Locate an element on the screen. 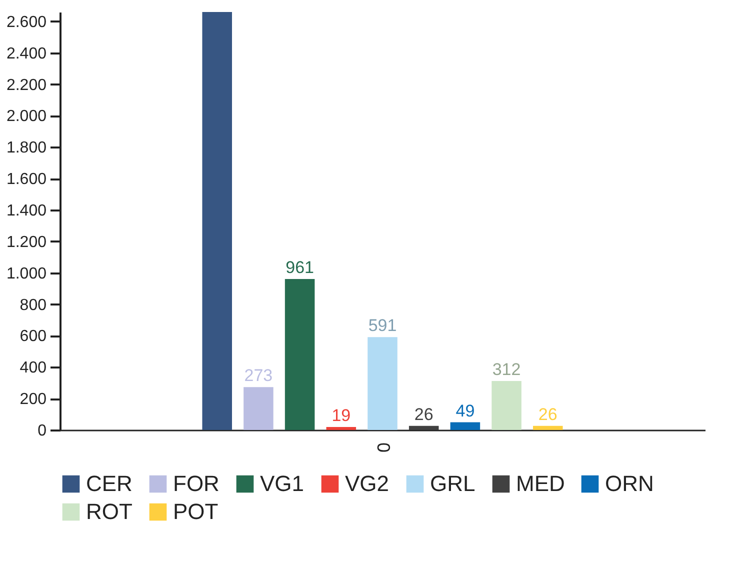  y-tick-label: 2.600 is located at coordinates (26, 22).